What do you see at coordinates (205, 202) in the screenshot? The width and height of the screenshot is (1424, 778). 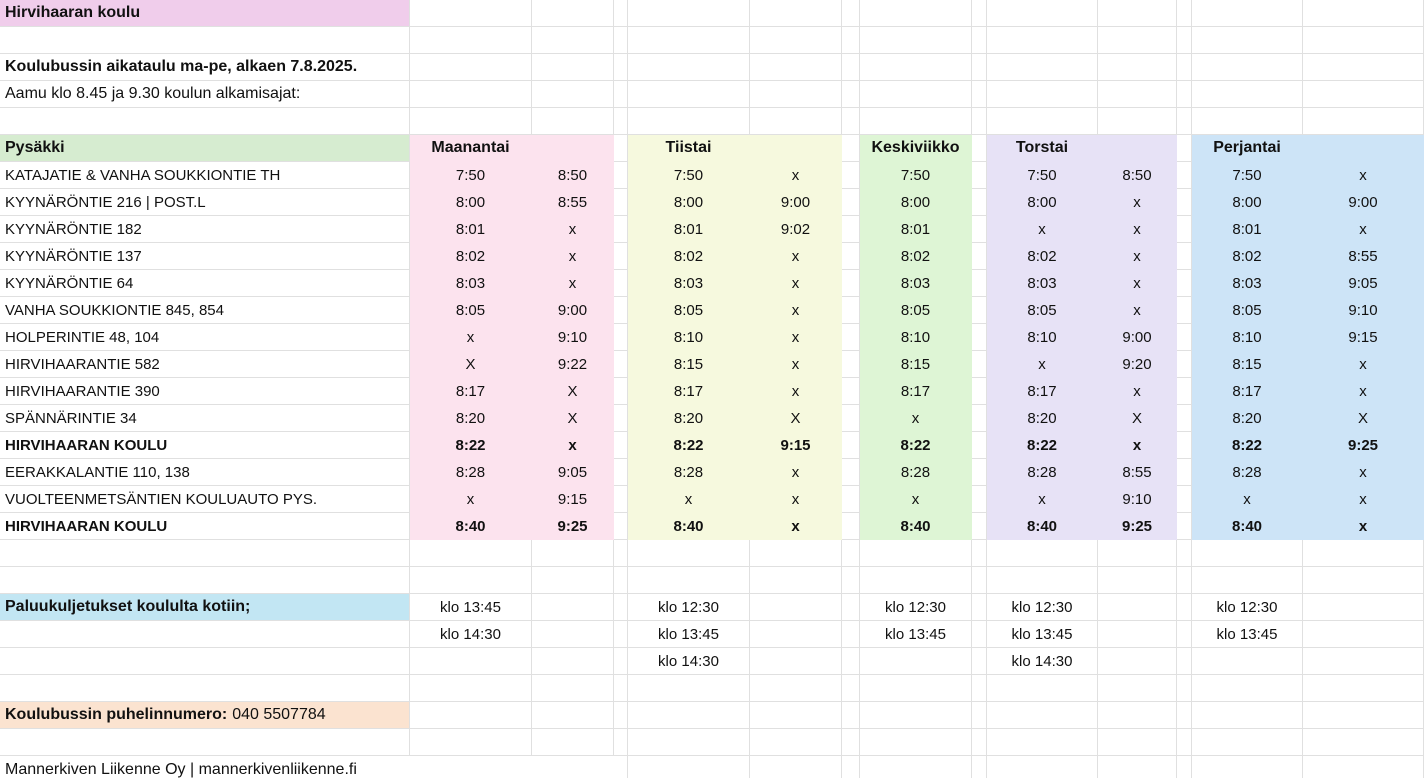 I see `stop-cell: KYYNÄRÖNTIE 216 | POST.L` at bounding box center [205, 202].